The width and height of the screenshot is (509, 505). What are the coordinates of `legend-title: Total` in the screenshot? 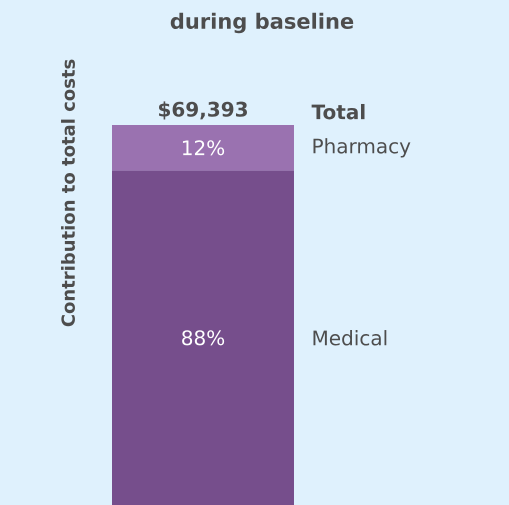 It's located at (338, 112).